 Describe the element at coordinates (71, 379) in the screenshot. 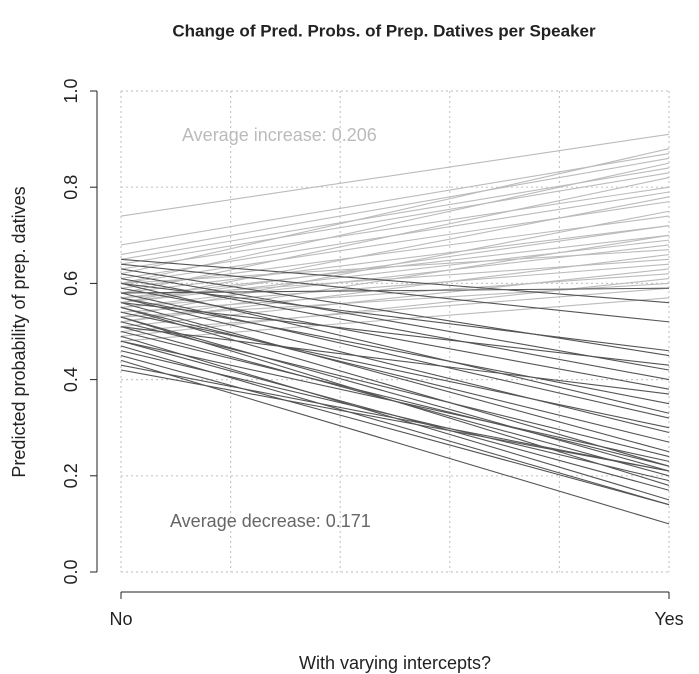

I see `y-tick-label: 0.4` at that location.